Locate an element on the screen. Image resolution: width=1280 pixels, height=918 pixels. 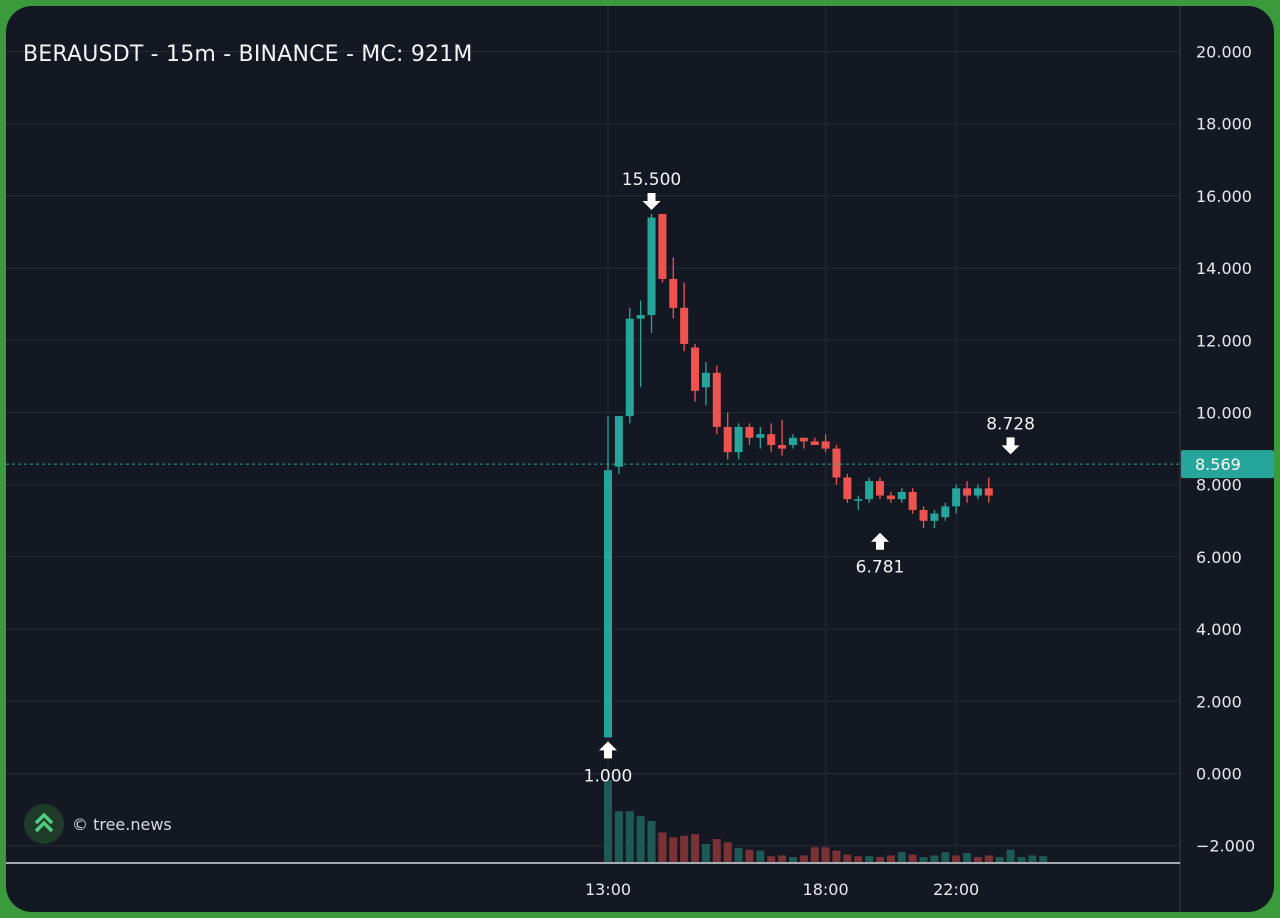
price-annotation: 8.728 is located at coordinates (1010, 434).